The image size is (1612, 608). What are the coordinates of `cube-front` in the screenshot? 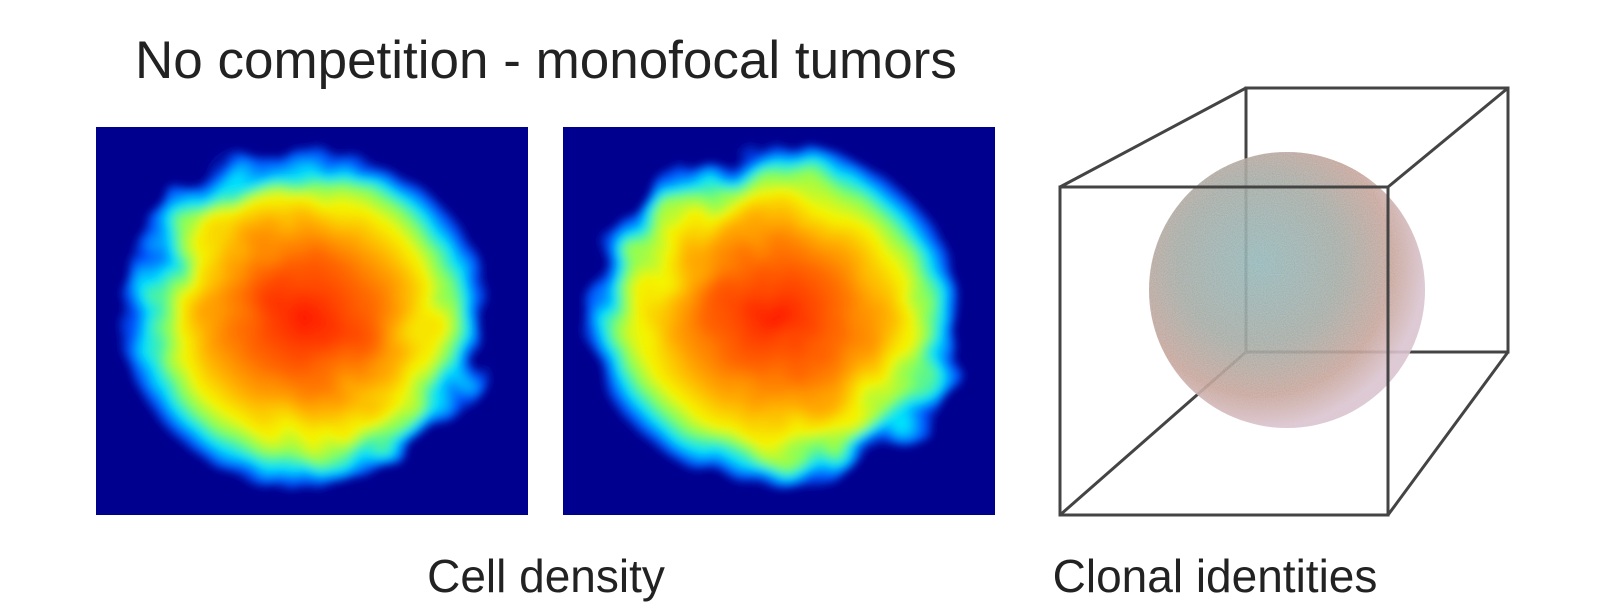 It's located at (1224, 351).